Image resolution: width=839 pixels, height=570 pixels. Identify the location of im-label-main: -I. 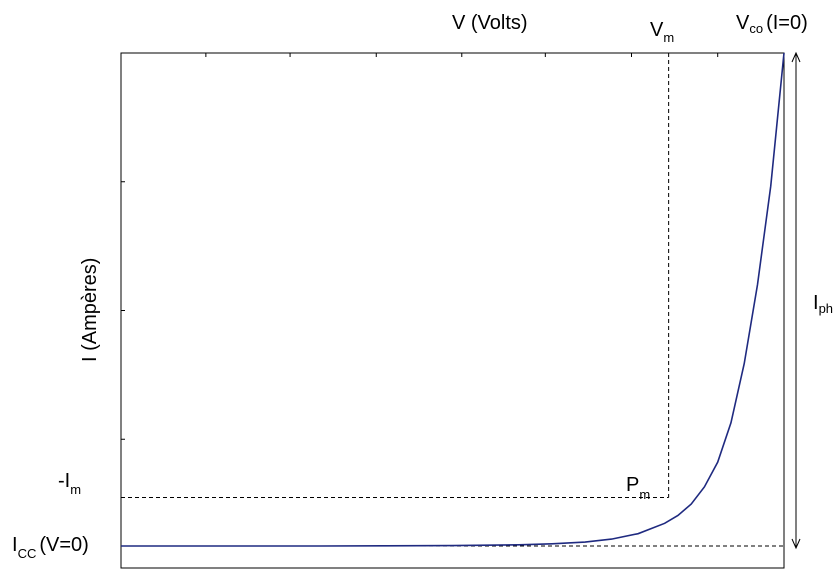
(64, 481).